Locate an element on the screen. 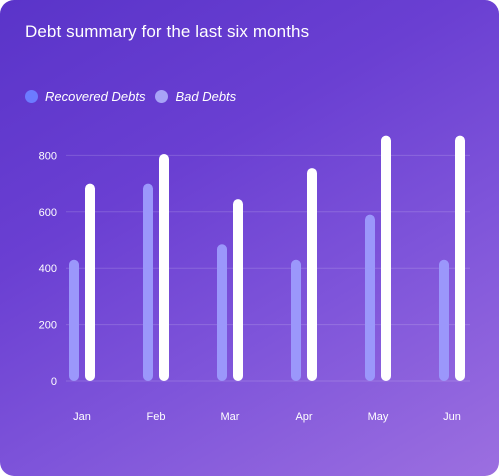  bar-bad-debts-mar is located at coordinates (238, 290).